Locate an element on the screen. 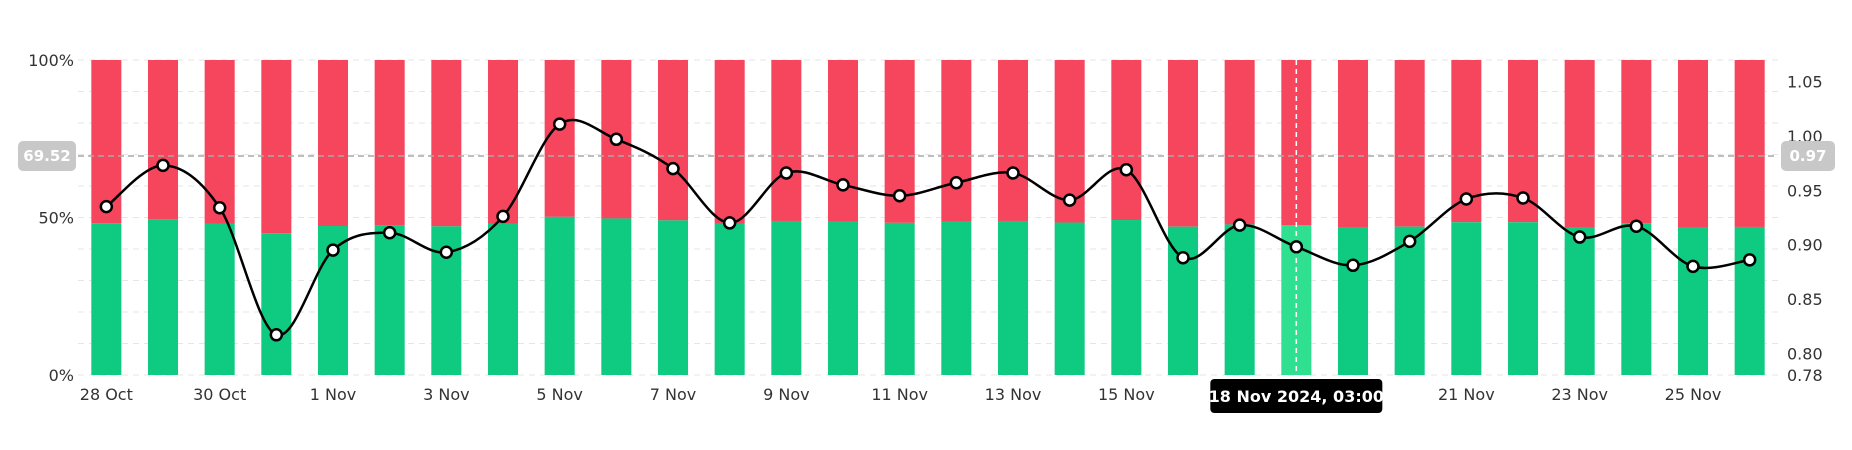 This screenshot has height=450, width=1852. x-tick-label: 25 Nov is located at coordinates (1693, 394).